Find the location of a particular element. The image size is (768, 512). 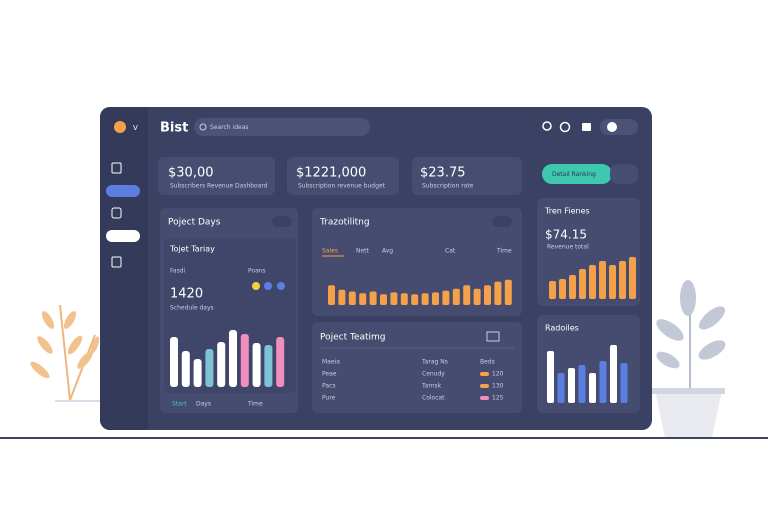

search-bar is located at coordinates (282, 127).